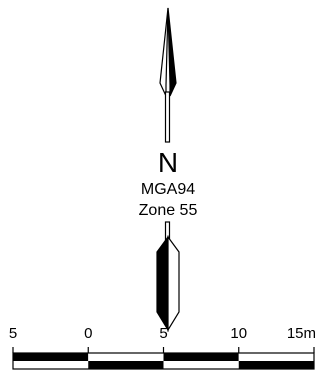 This screenshot has width=328, height=382. What do you see at coordinates (126, 357) in the screenshot?
I see `scale-segment-2-top` at bounding box center [126, 357].